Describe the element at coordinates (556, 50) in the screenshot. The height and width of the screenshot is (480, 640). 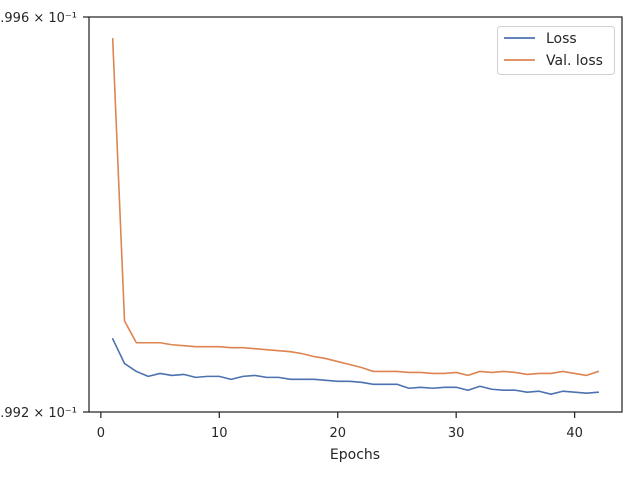
I see `legend: Loss Val. loss` at that location.